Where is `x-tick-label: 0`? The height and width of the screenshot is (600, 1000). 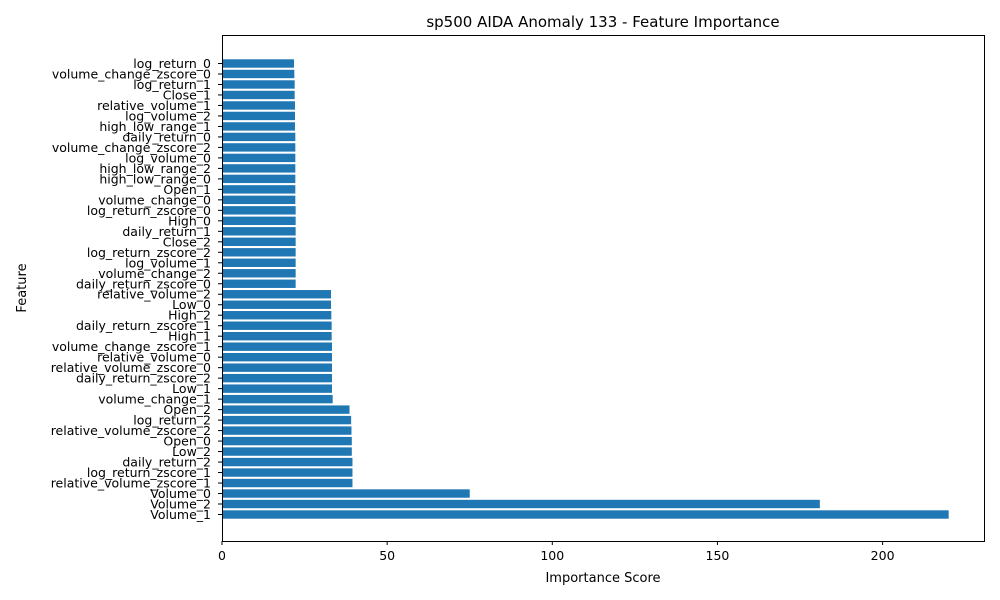 x-tick-label: 0 is located at coordinates (222, 555).